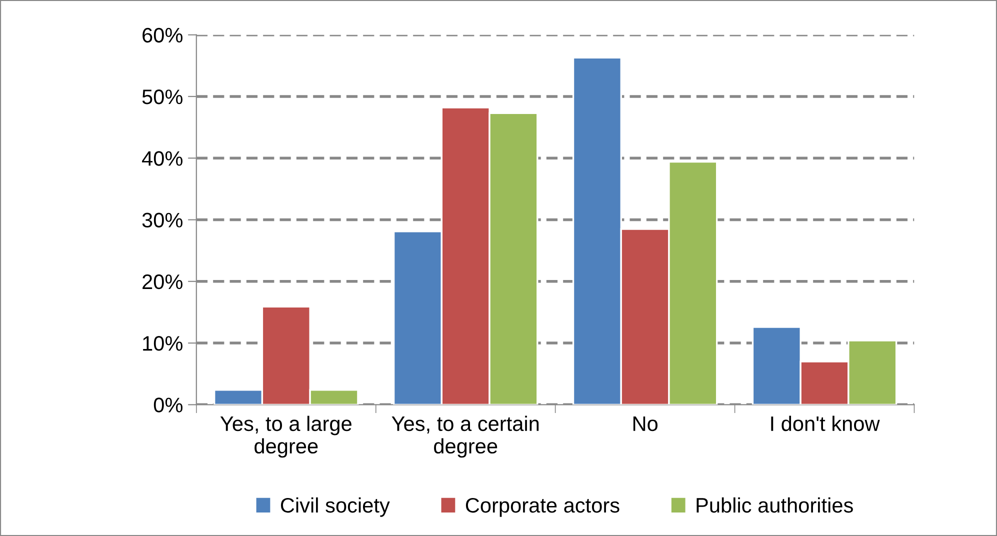  I want to click on y-tick-label: 50%, so click(162, 96).